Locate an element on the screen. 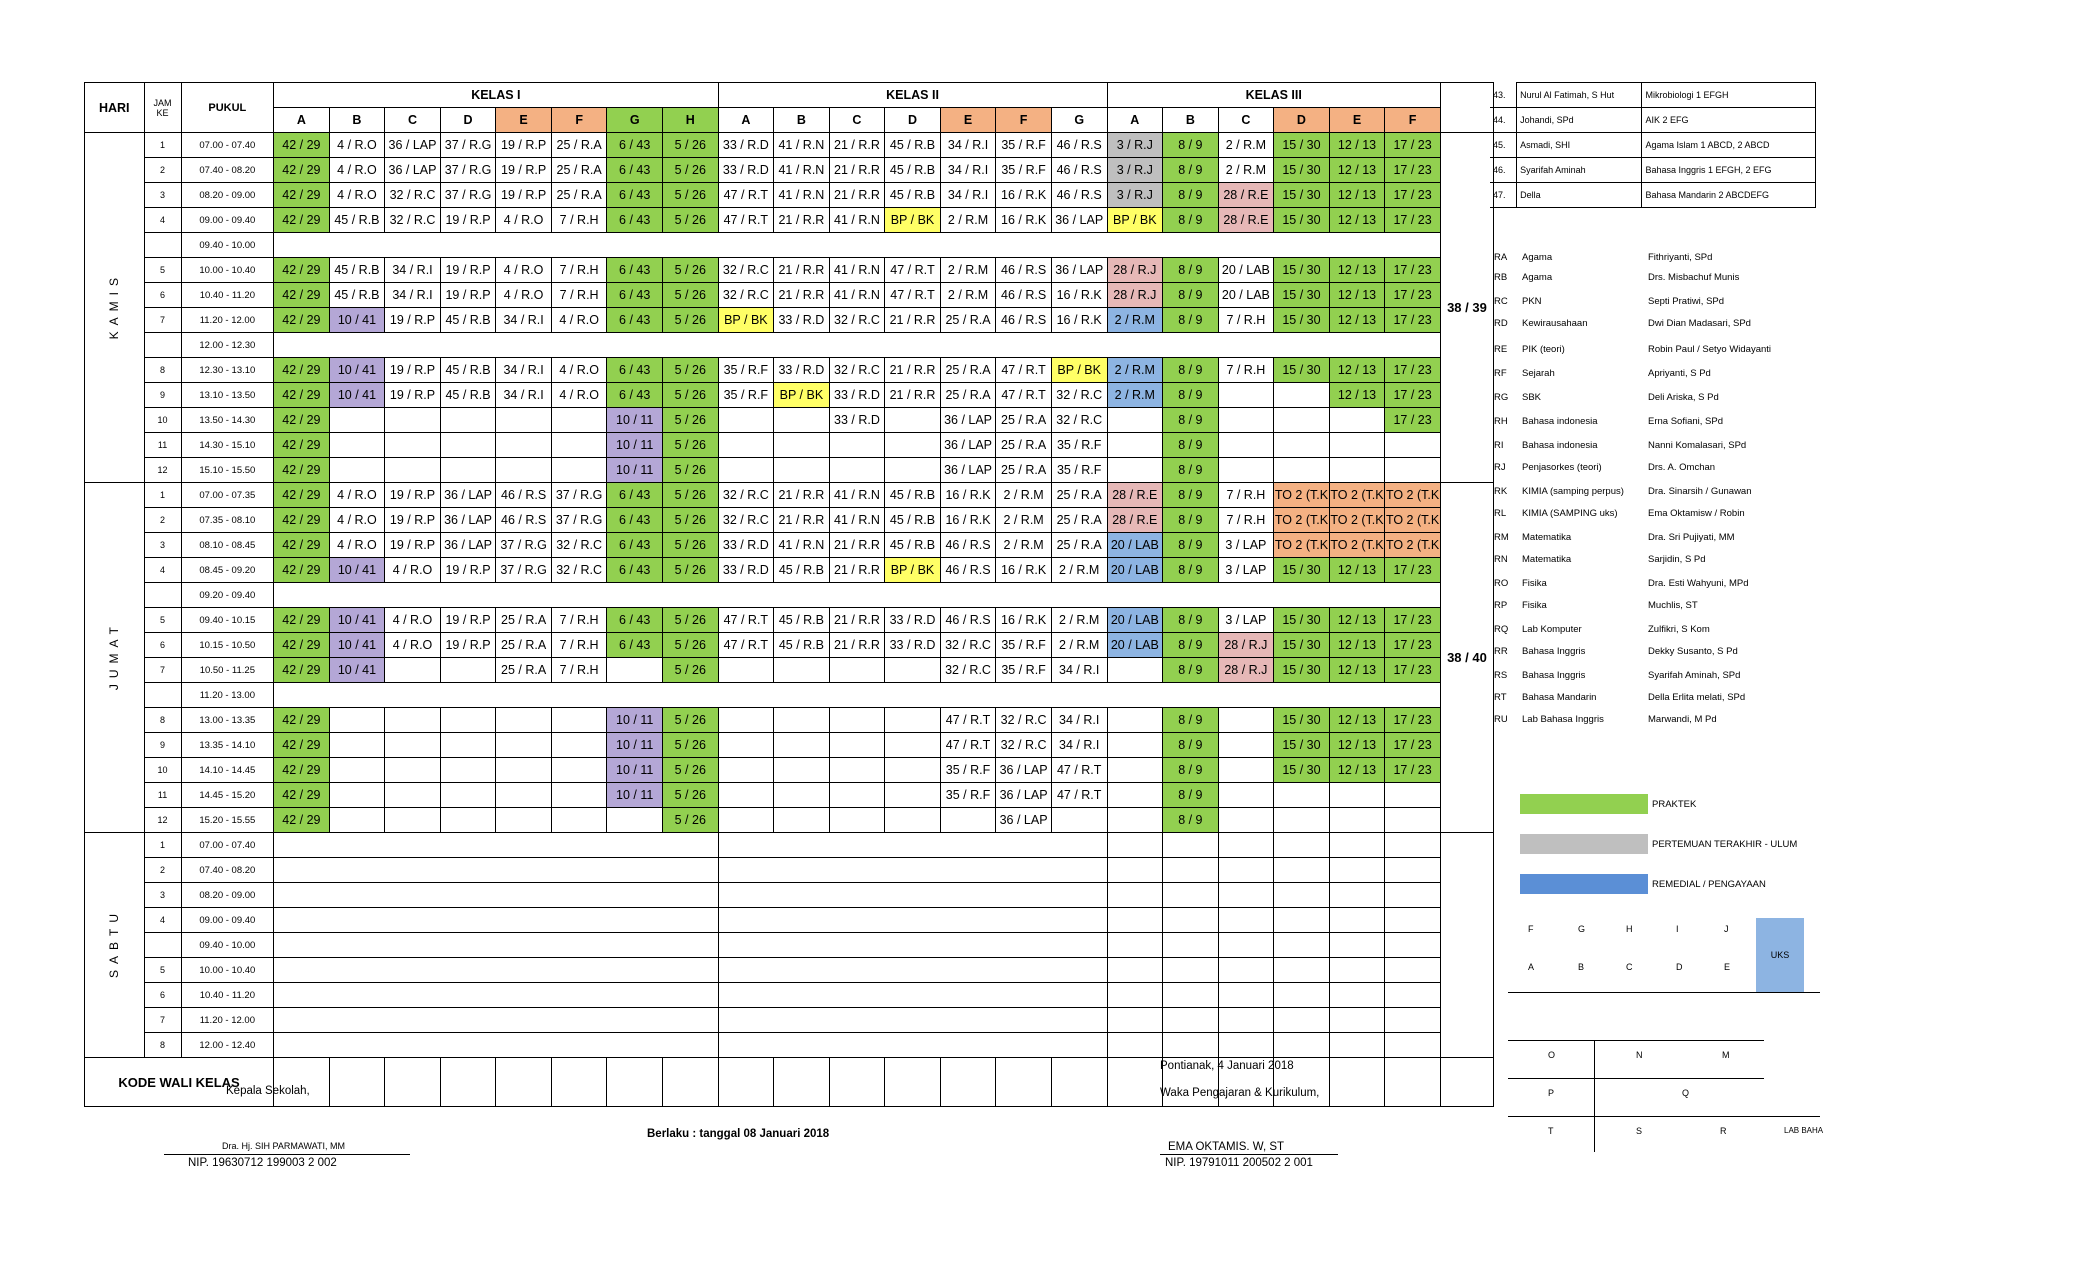 The width and height of the screenshot is (2100, 1275). teacher-name: Syarifah Aminah is located at coordinates (1579, 170).